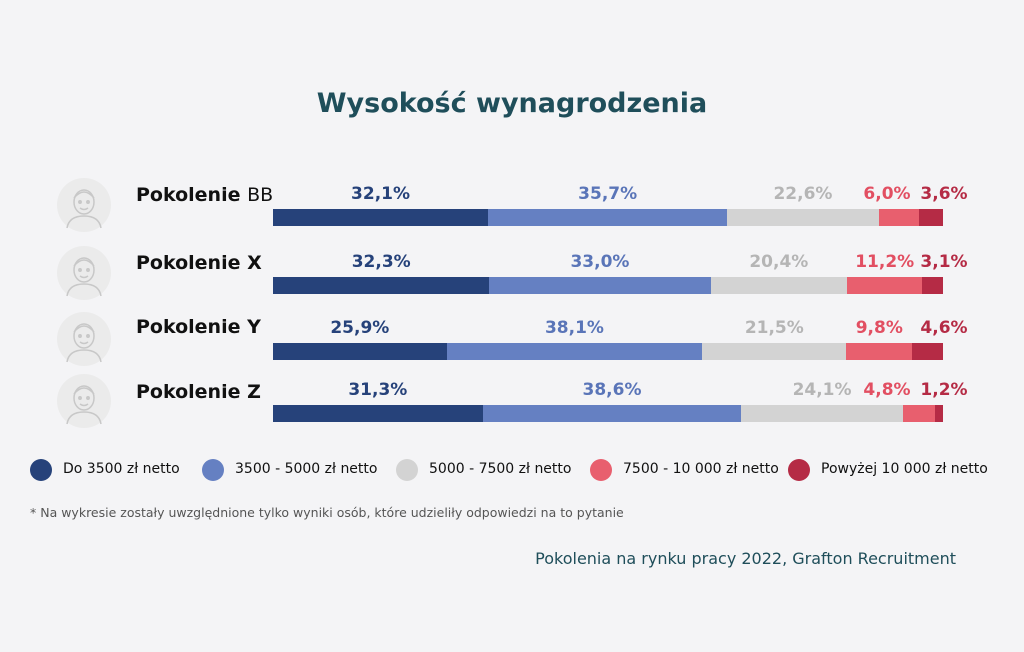  I want to click on category-label: Pokolenie X, so click(199, 263).